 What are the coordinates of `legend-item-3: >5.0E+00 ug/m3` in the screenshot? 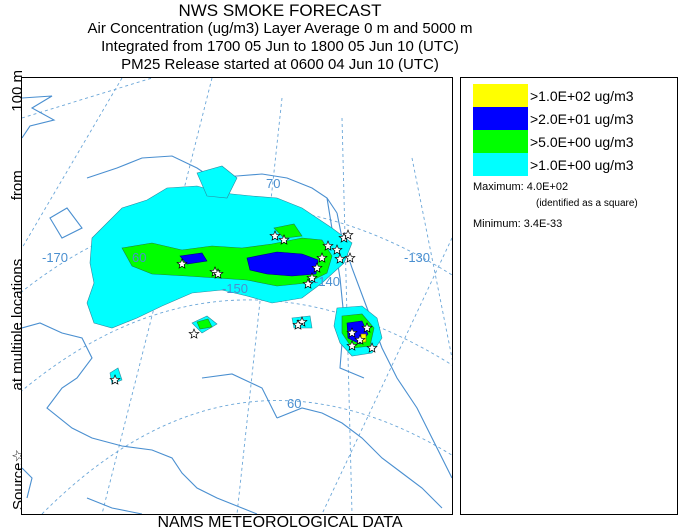 It's located at (553, 141).